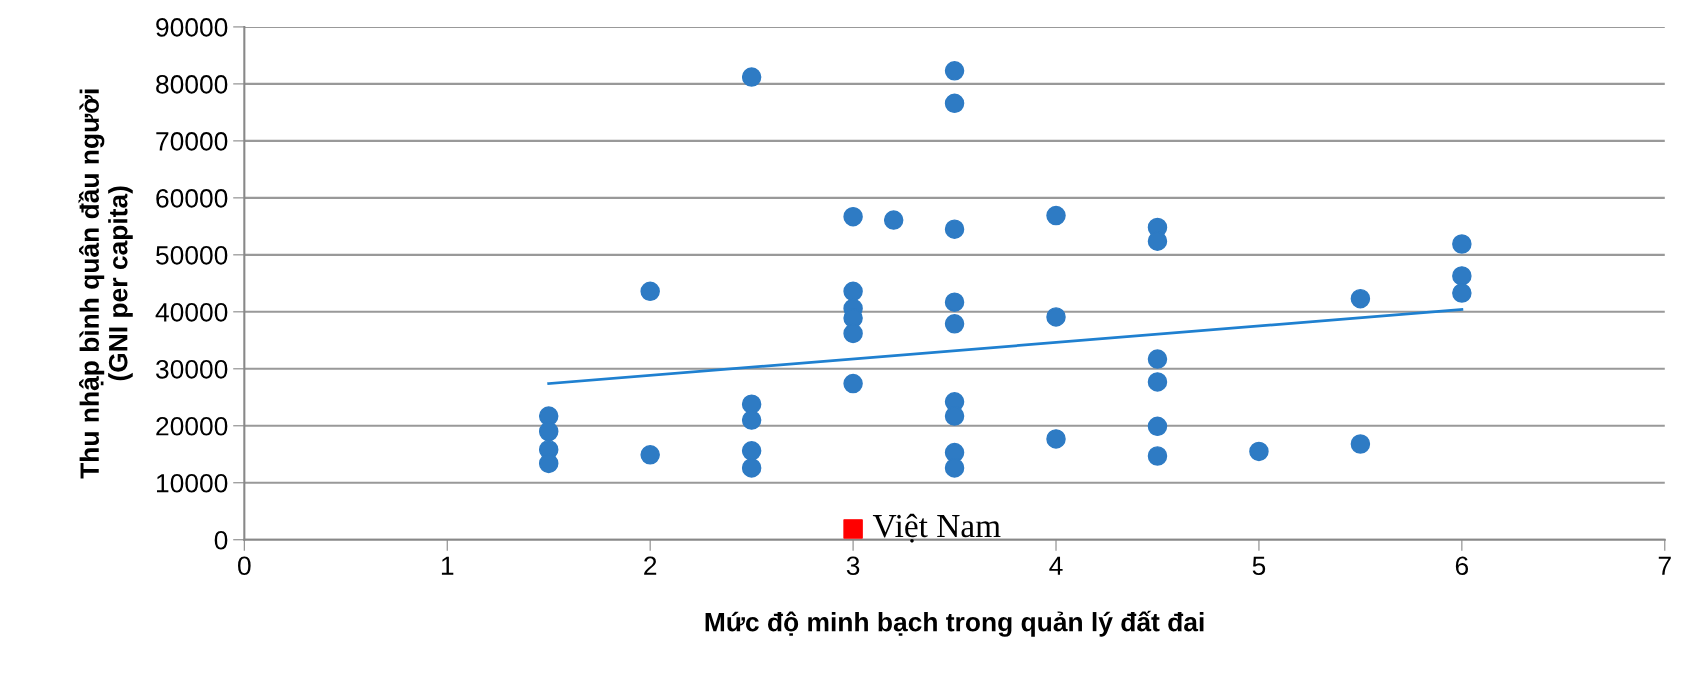 This screenshot has width=1685, height=673. Describe the element at coordinates (1259, 566) in the screenshot. I see `x-tick-label: 5` at that location.